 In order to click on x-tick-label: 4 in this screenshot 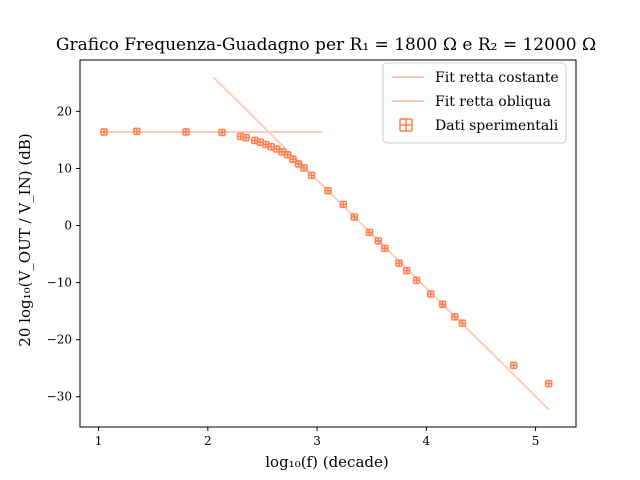, I will do `click(427, 441)`.